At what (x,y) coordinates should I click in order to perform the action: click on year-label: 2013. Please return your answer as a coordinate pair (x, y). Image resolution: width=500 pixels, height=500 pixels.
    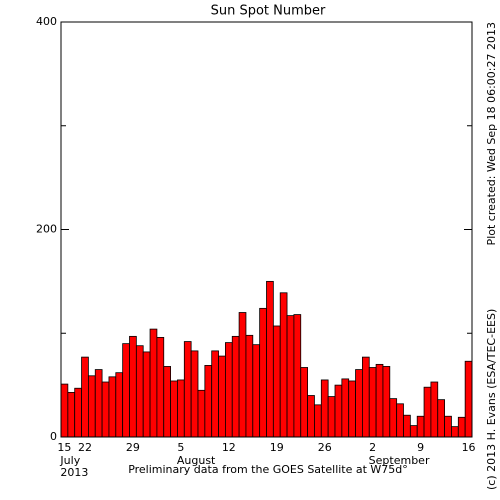
    Looking at the image, I should click on (74, 472).